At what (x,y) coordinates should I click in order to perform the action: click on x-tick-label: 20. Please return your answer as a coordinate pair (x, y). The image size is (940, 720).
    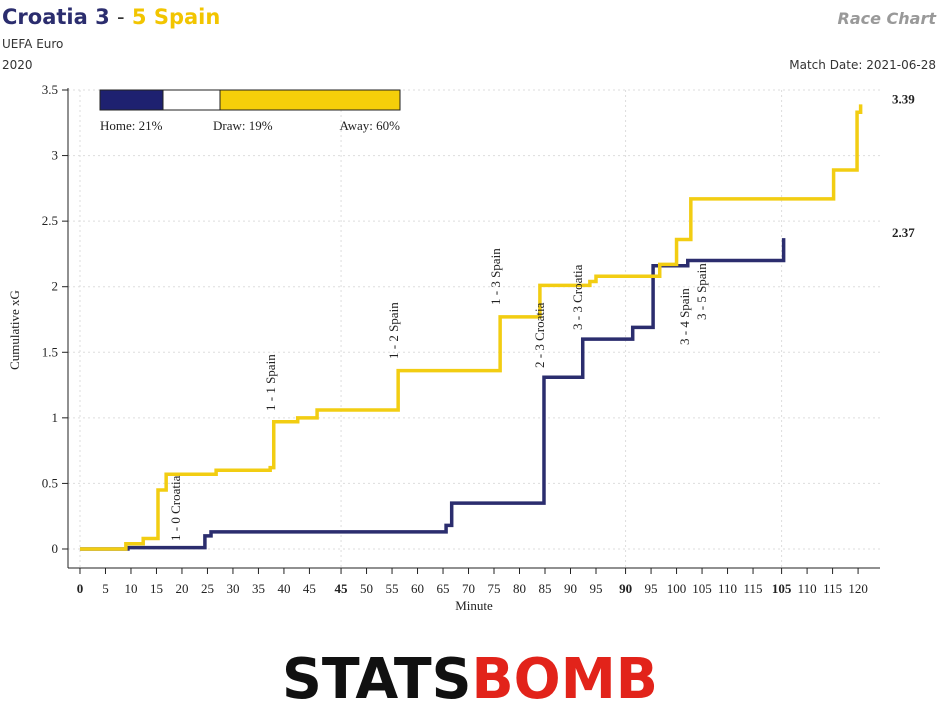
    Looking at the image, I should click on (181, 588).